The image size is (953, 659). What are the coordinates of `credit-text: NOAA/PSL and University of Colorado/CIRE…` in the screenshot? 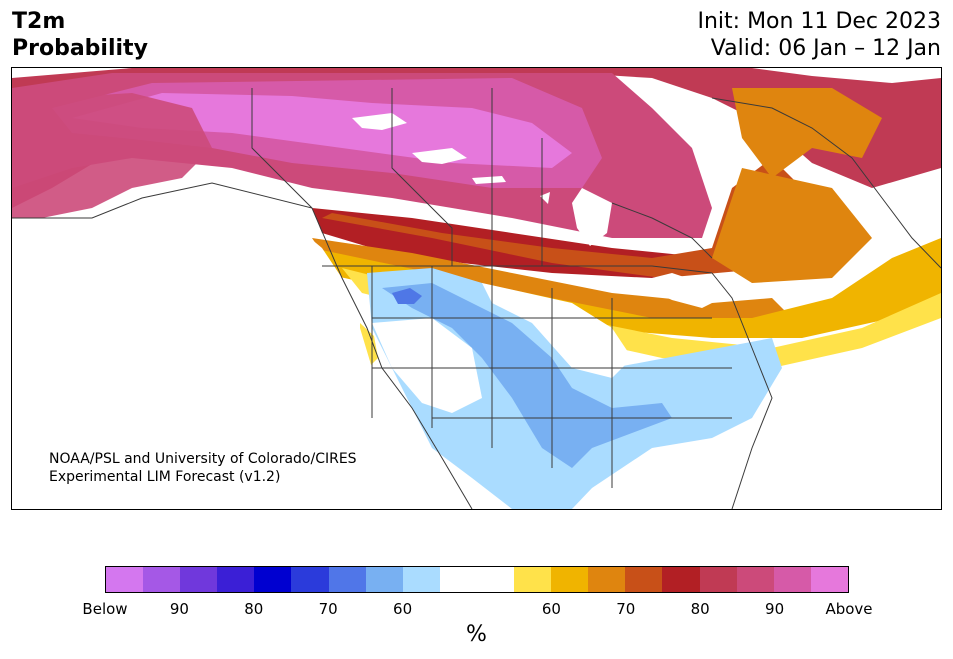 It's located at (203, 468).